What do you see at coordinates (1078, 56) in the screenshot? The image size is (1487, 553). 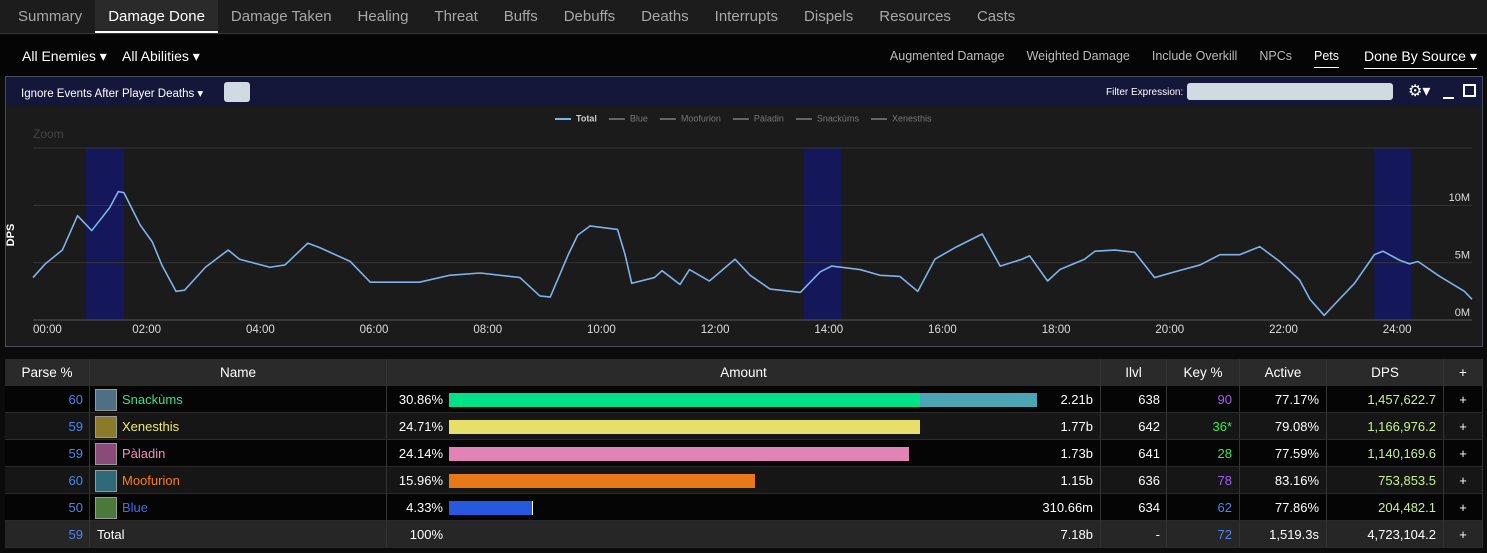 I see `option: Weighted Damage` at bounding box center [1078, 56].